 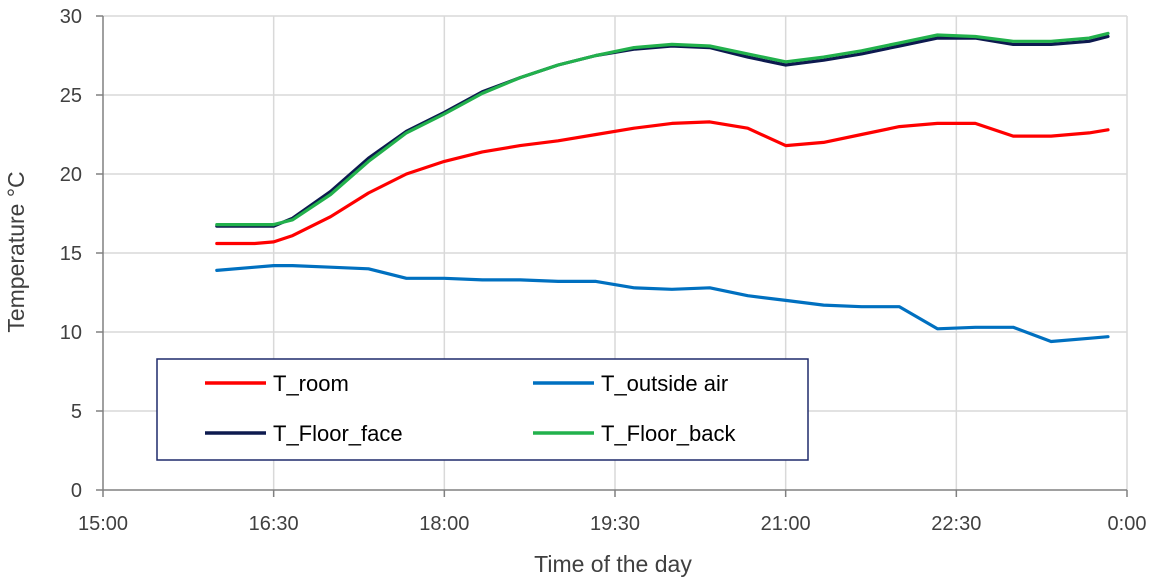 I want to click on y-tick-label: 5, so click(x=76, y=412).